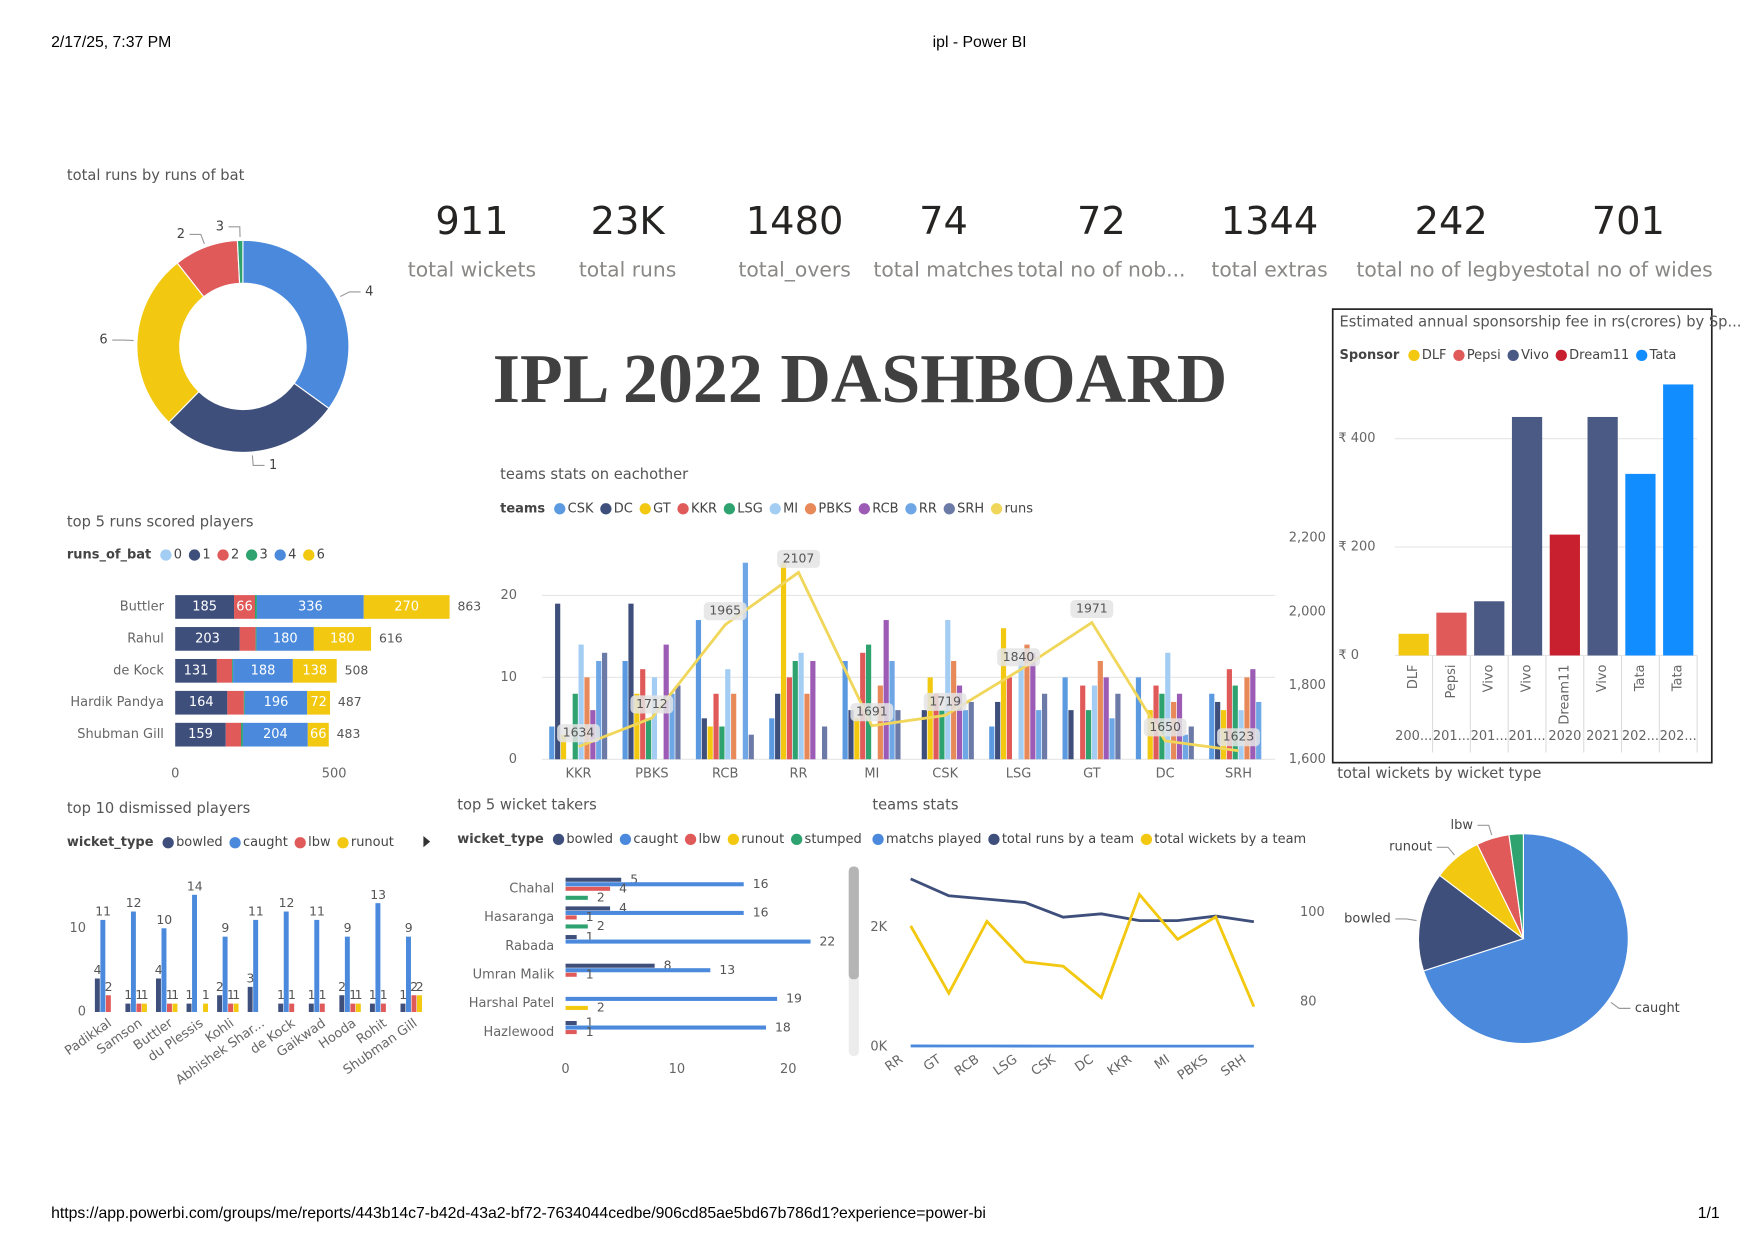 The image size is (1755, 1241). I want to click on data-label: 8, so click(668, 964).